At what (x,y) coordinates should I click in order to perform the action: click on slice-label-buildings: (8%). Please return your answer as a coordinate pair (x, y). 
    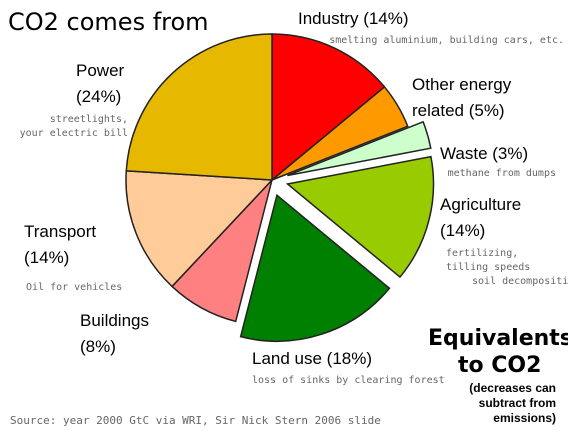
    Looking at the image, I should click on (98, 346).